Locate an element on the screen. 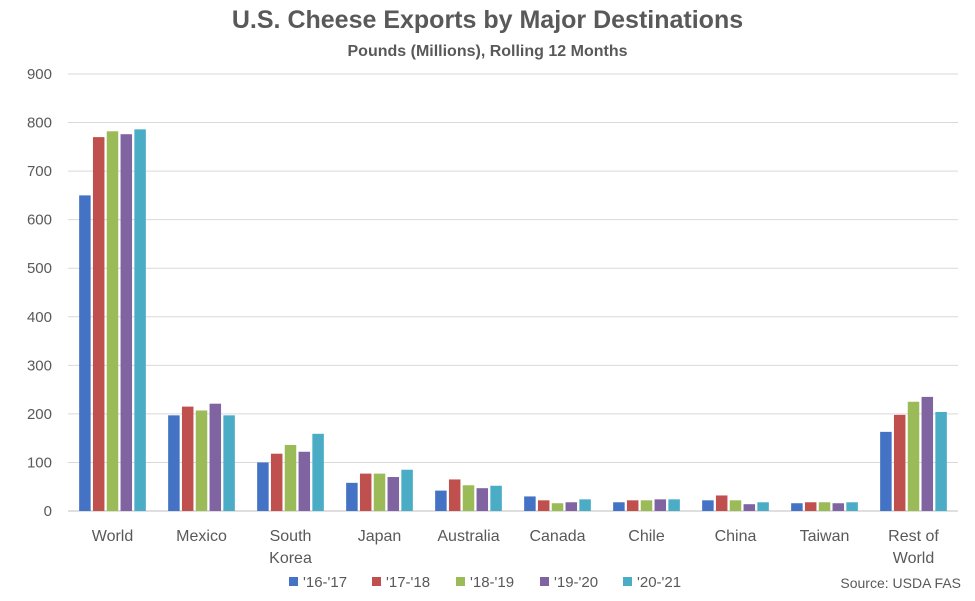 The image size is (975, 601). y-tick-label: 200 is located at coordinates (39, 414).